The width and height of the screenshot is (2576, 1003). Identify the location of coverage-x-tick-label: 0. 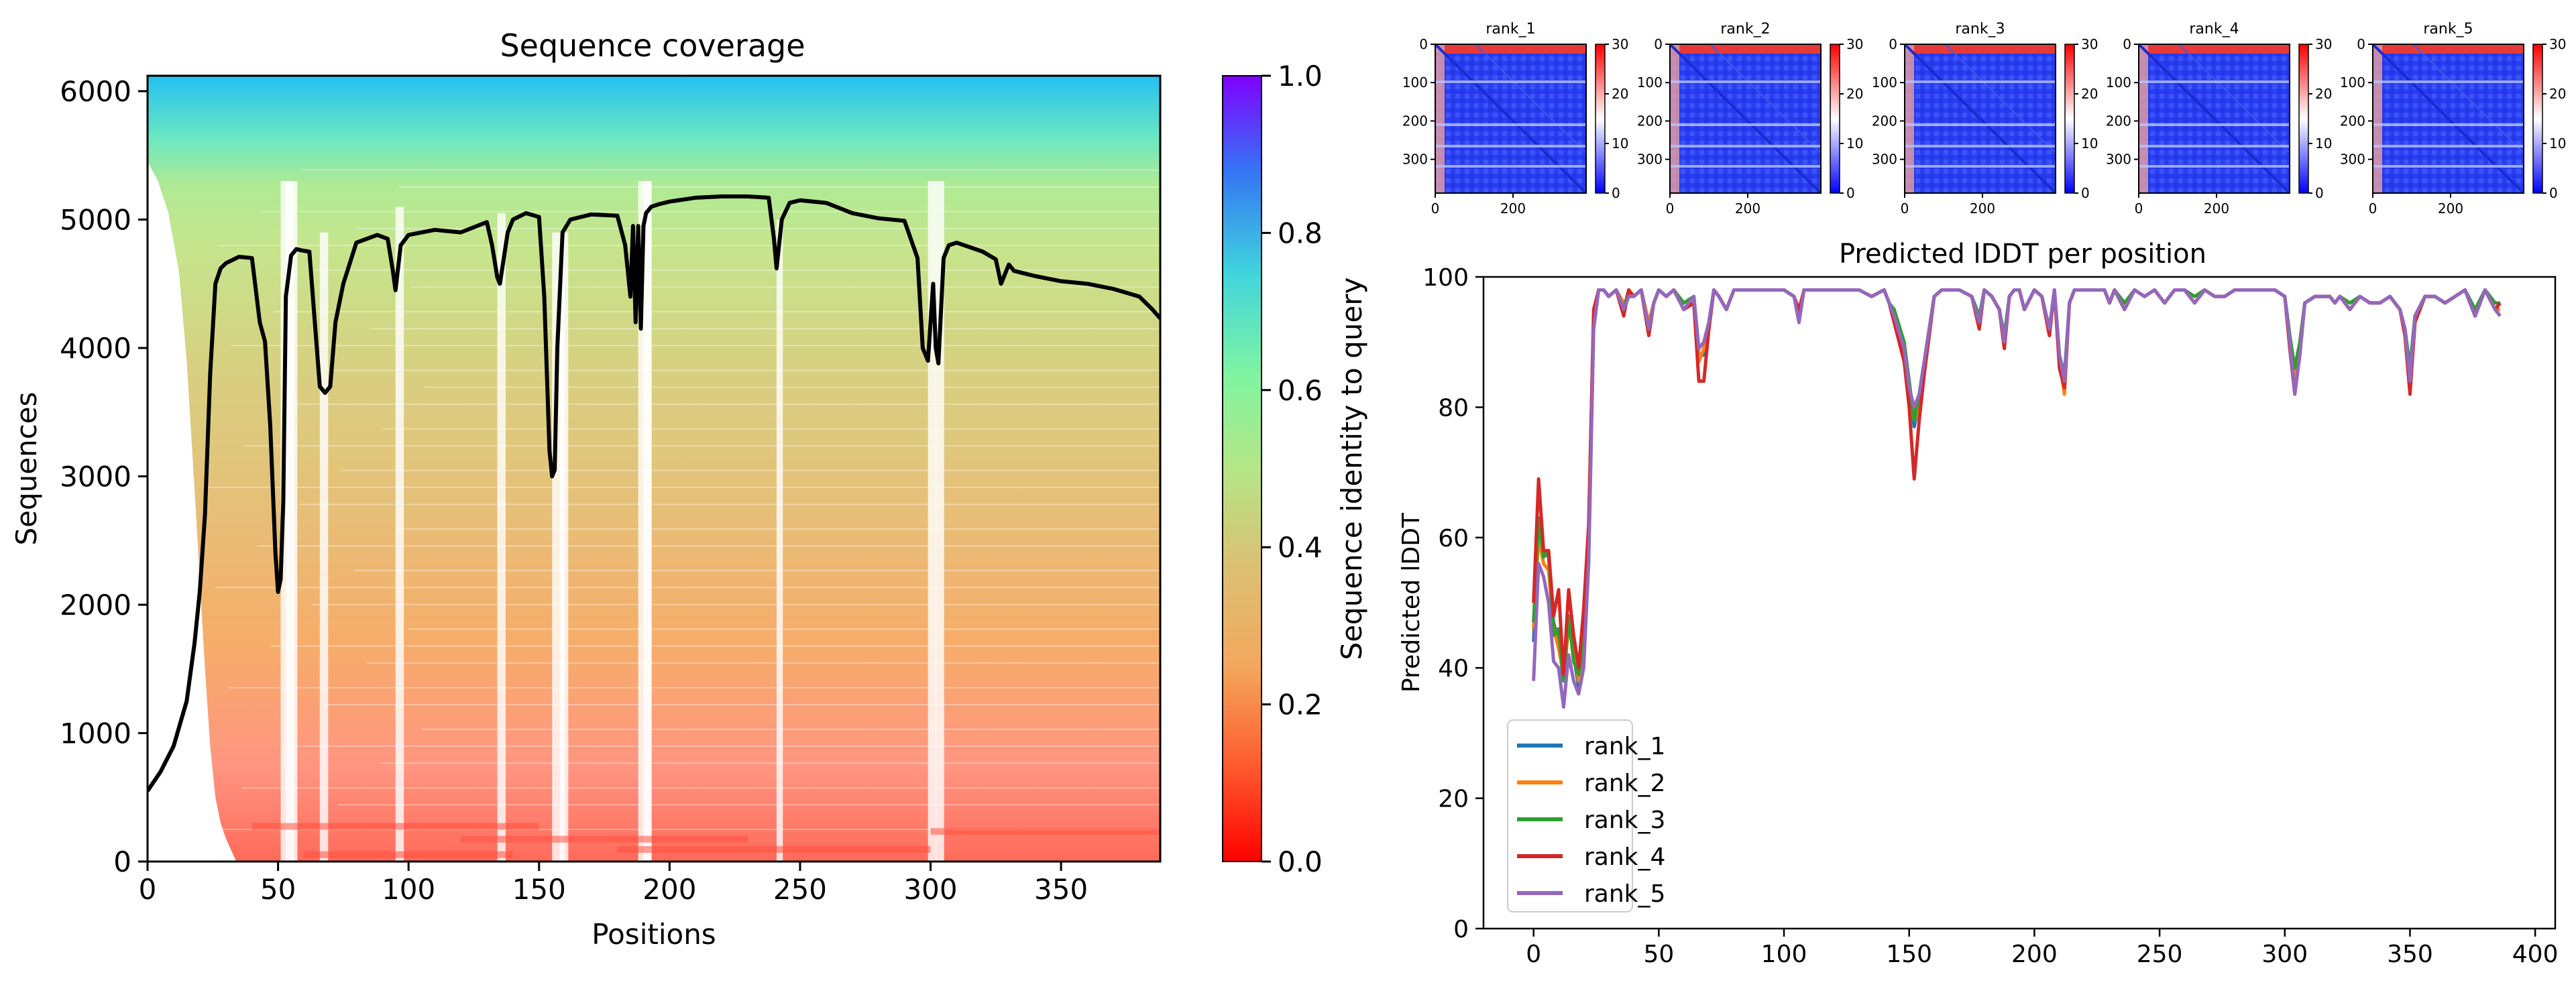
(148, 889).